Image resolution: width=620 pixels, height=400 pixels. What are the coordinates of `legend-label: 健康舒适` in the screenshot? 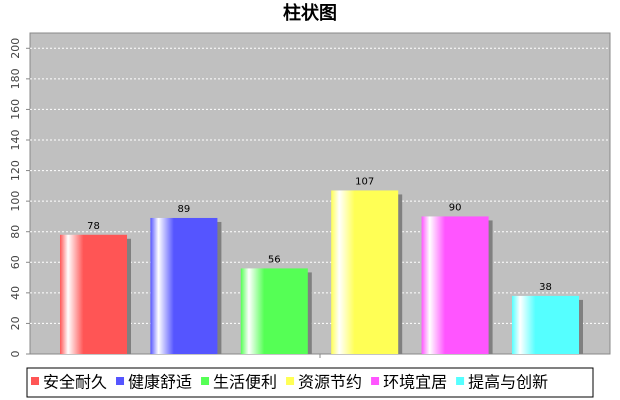 It's located at (160, 382).